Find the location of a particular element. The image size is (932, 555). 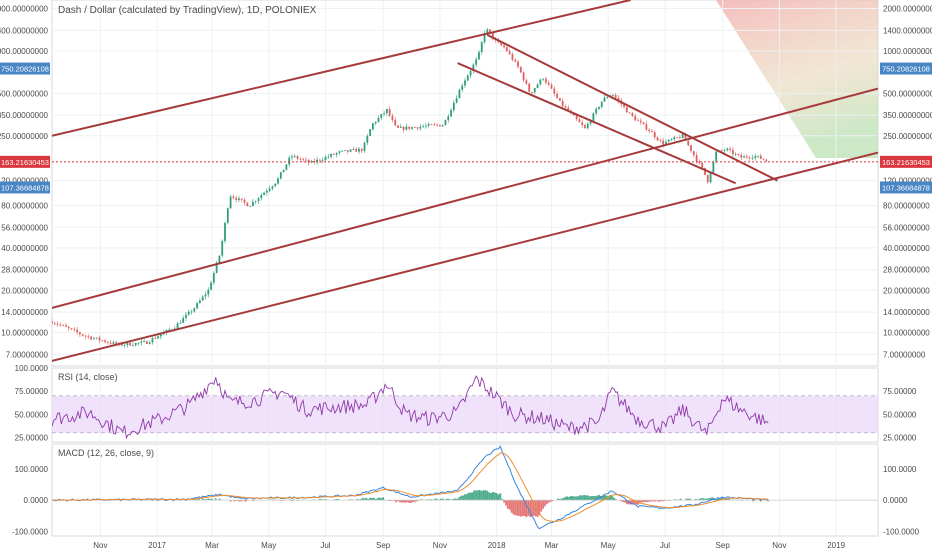

rsi-tick-right: 50.00000 is located at coordinates (900, 414).